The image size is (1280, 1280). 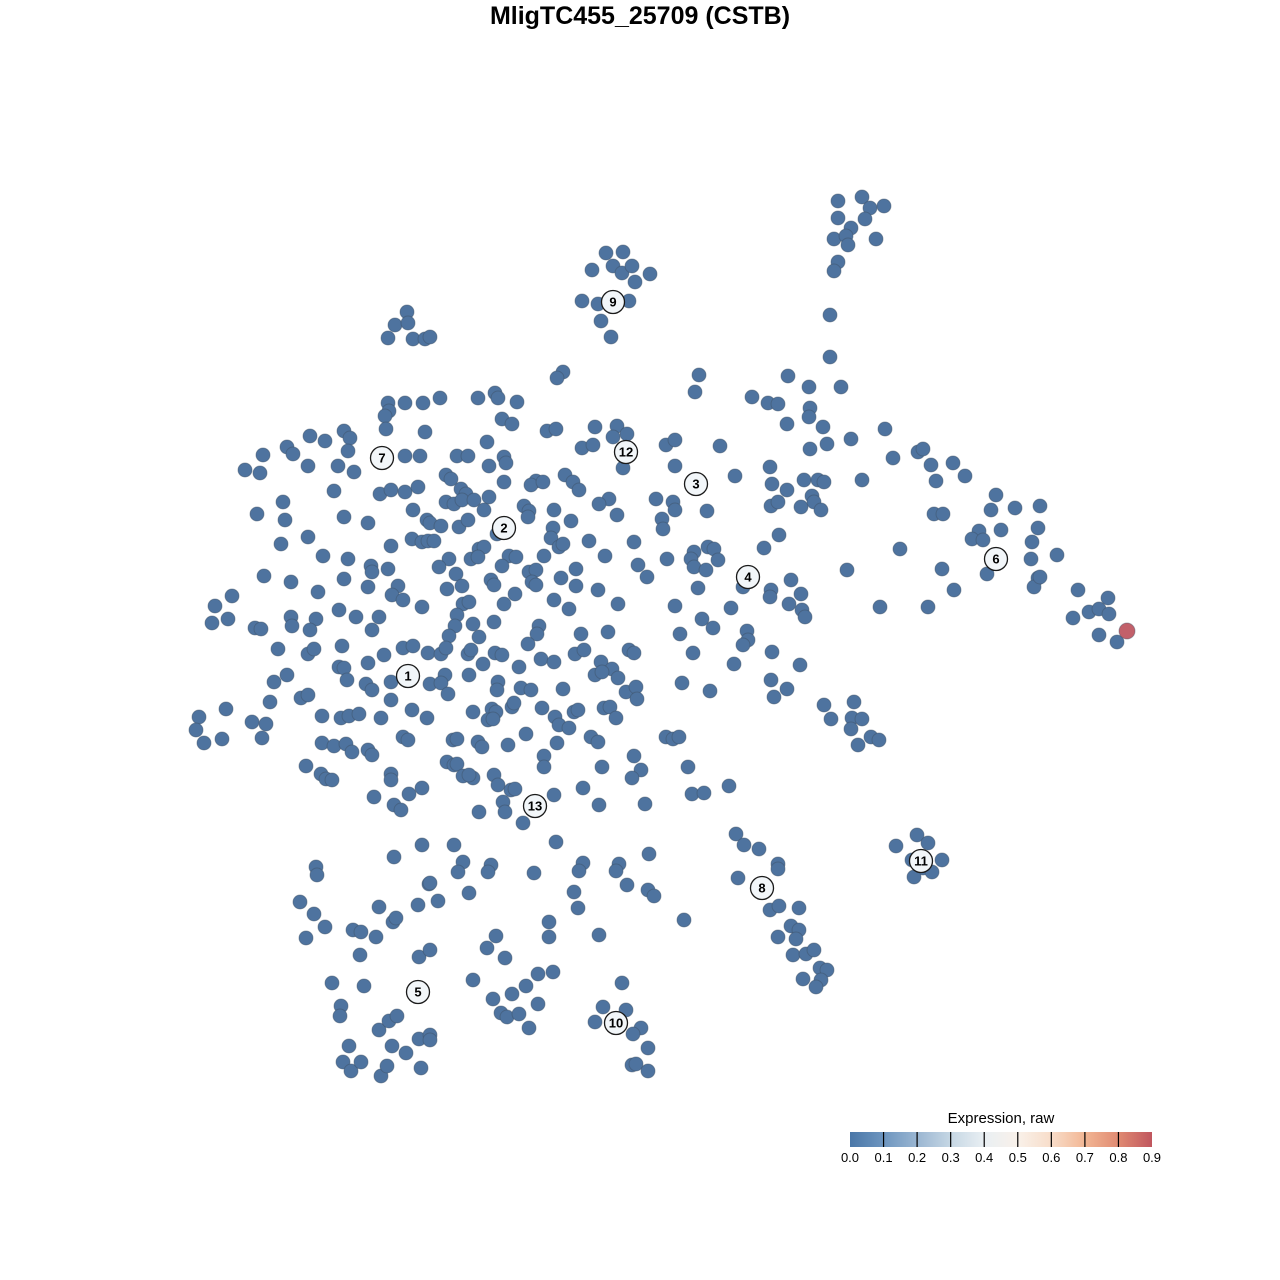 What do you see at coordinates (884, 1157) in the screenshot?
I see `legend-tick-label: 0.1` at bounding box center [884, 1157].